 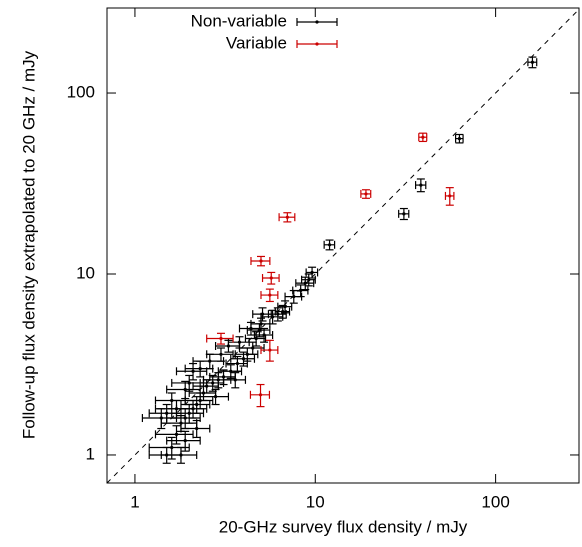 I want to click on legend-label: Non-variable, so click(x=239, y=20).